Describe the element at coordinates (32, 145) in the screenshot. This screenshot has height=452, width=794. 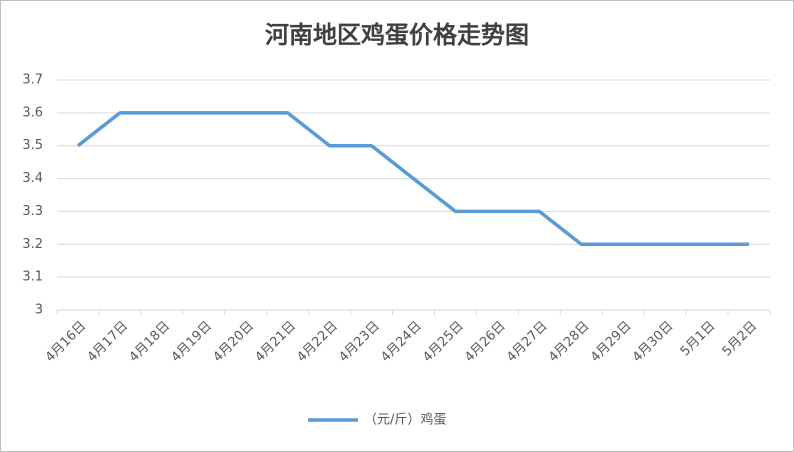
I see `y-tick-label: 3.5` at that location.